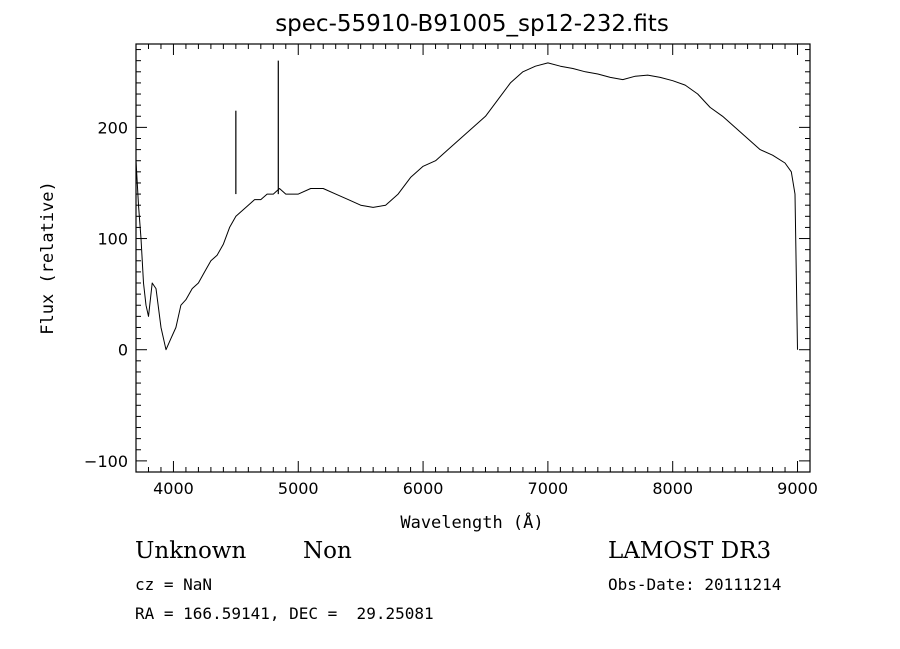 Image resolution: width=900 pixels, height=649 pixels. Describe the element at coordinates (797, 488) in the screenshot. I see `x-tick-label: 9000` at that location.